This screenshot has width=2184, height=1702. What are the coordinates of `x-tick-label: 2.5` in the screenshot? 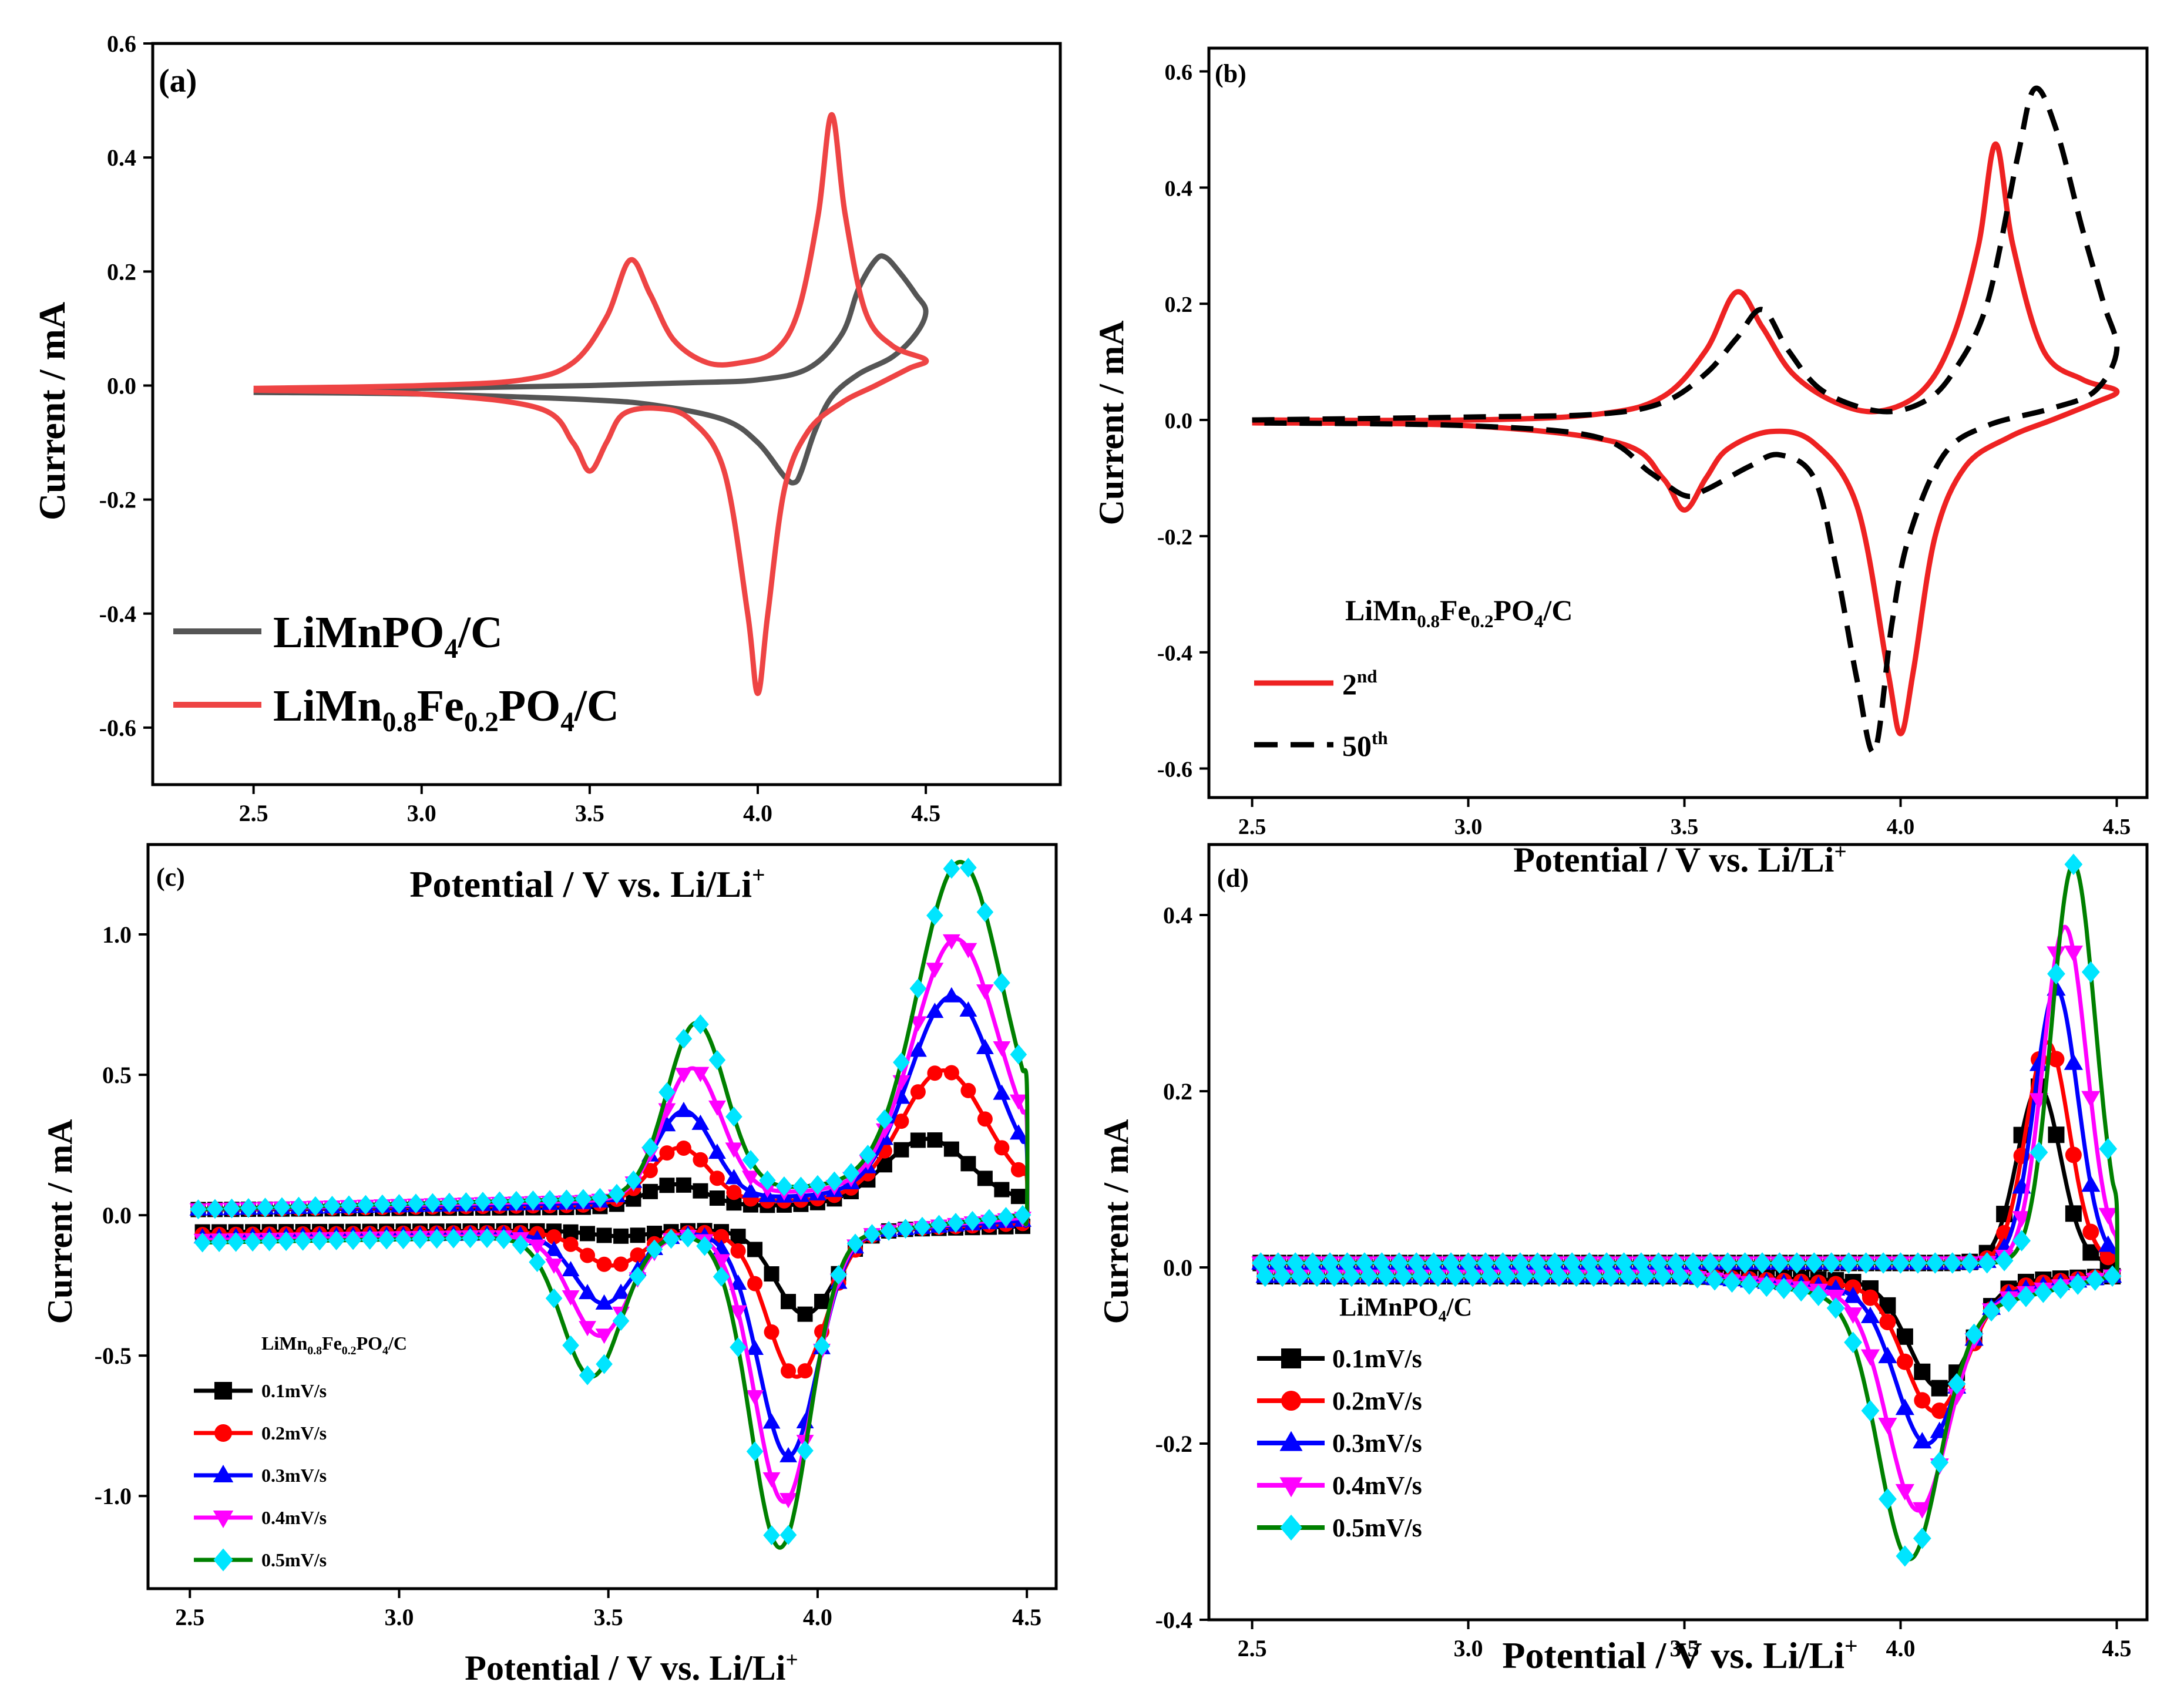 It's located at (253, 813).